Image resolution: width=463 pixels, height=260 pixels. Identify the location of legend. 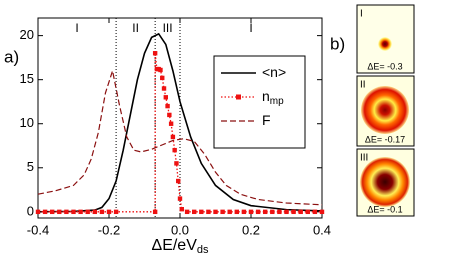
(259, 102).